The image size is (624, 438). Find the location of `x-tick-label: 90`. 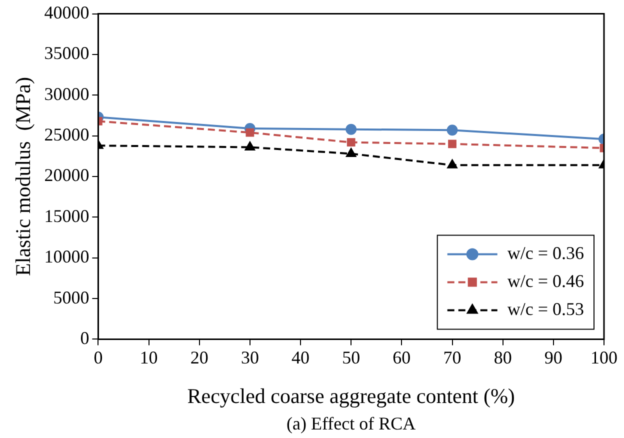

x-tick-label: 90 is located at coordinates (553, 358).